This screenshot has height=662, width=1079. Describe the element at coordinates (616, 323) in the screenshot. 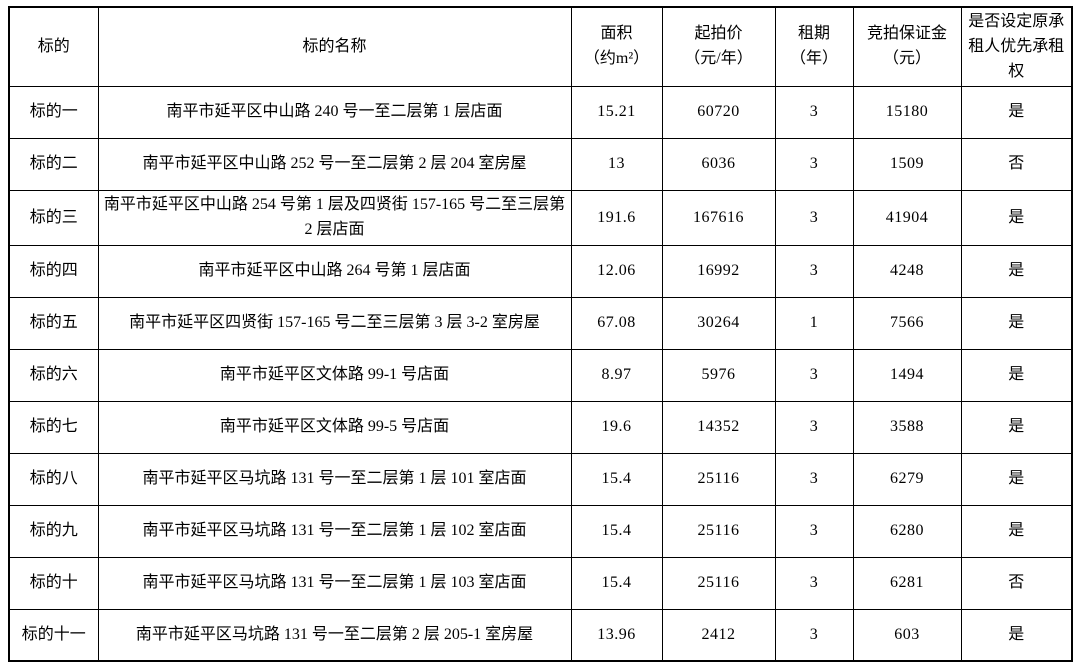

I see `area-value: 67.08` at that location.